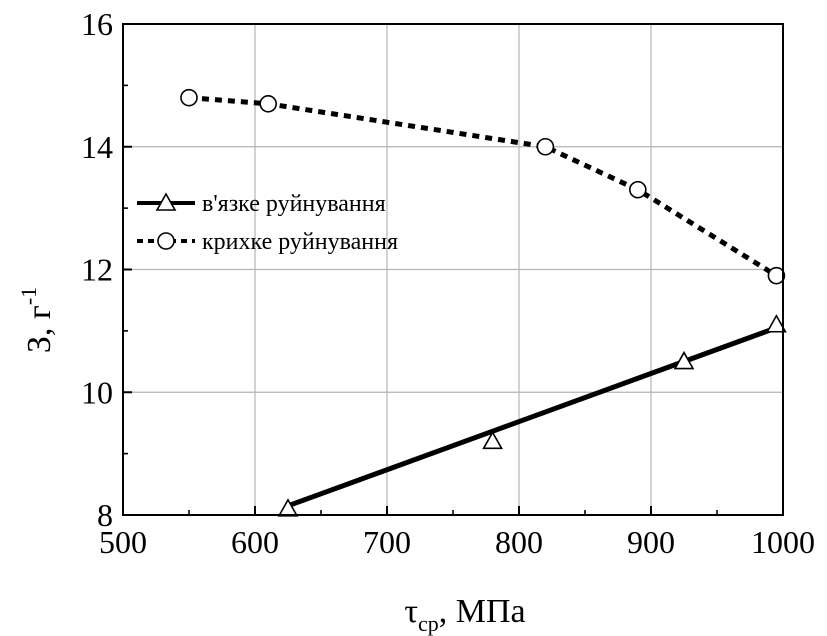 The image size is (827, 636). Describe the element at coordinates (97, 147) in the screenshot. I see `y-tick-label: 14` at that location.